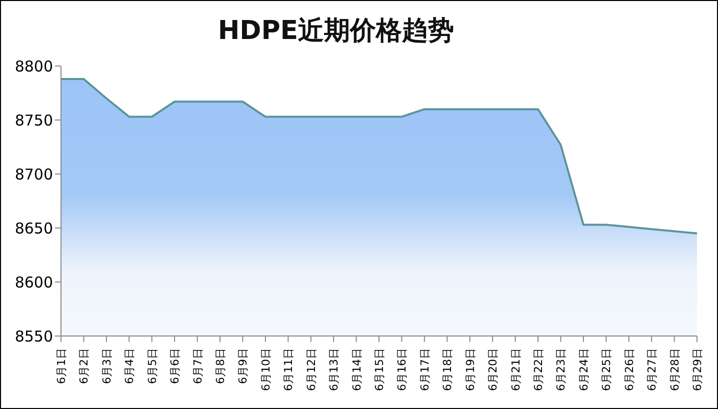 Image resolution: width=718 pixels, height=409 pixels. I want to click on x-tick-label: 6月17日, so click(425, 369).